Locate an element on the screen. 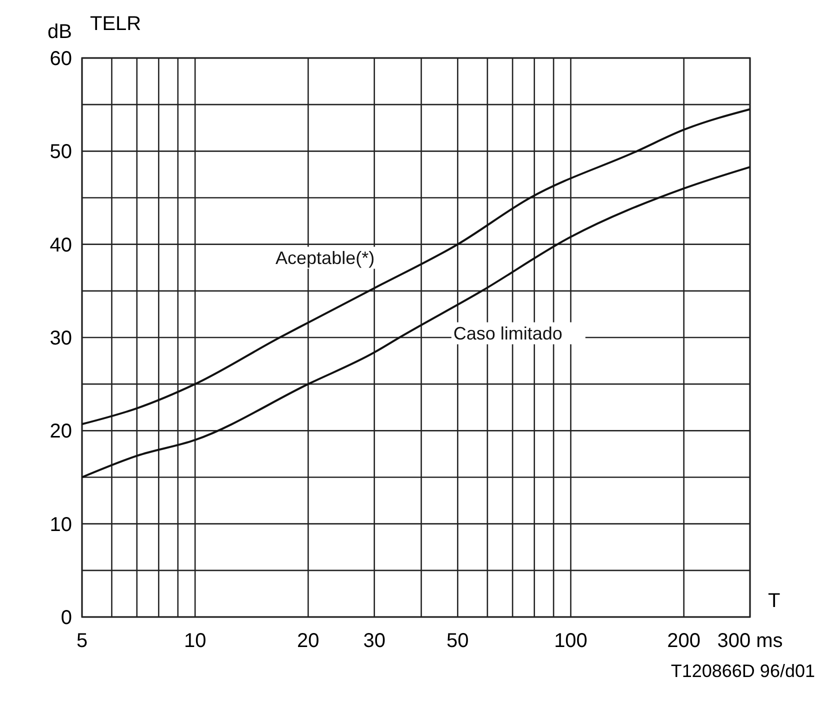 The image size is (838, 711). x-tick-label: 5 is located at coordinates (82, 641).